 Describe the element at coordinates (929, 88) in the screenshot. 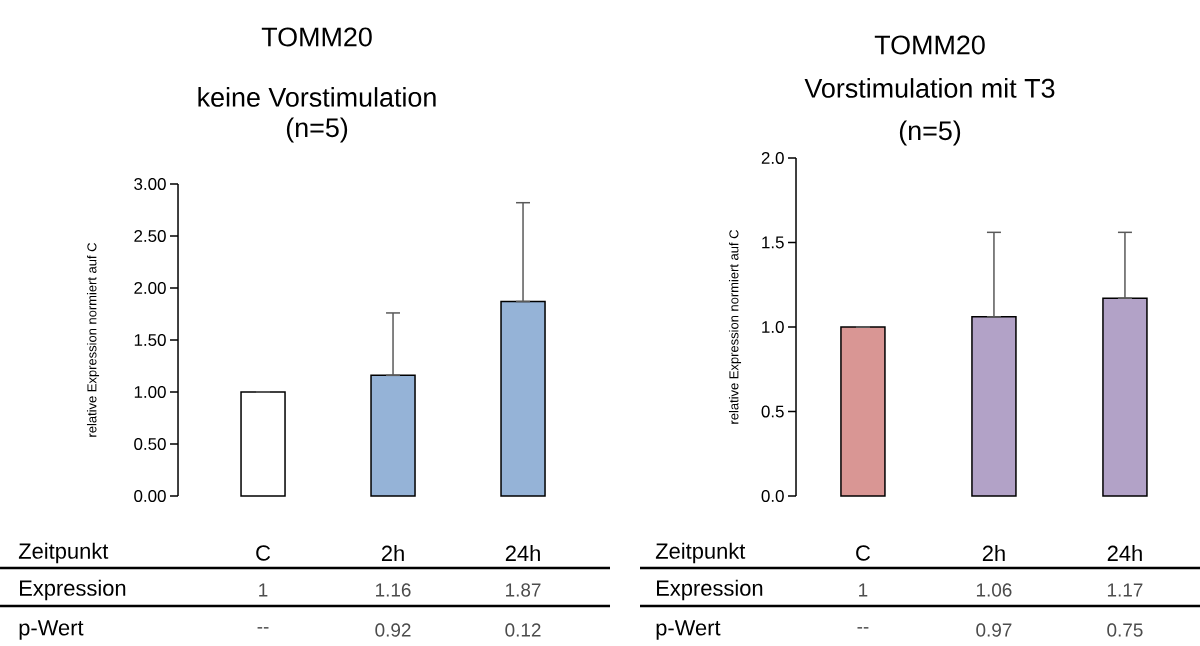

I see `chart-subtitle: Vorstimulation mit T3` at that location.